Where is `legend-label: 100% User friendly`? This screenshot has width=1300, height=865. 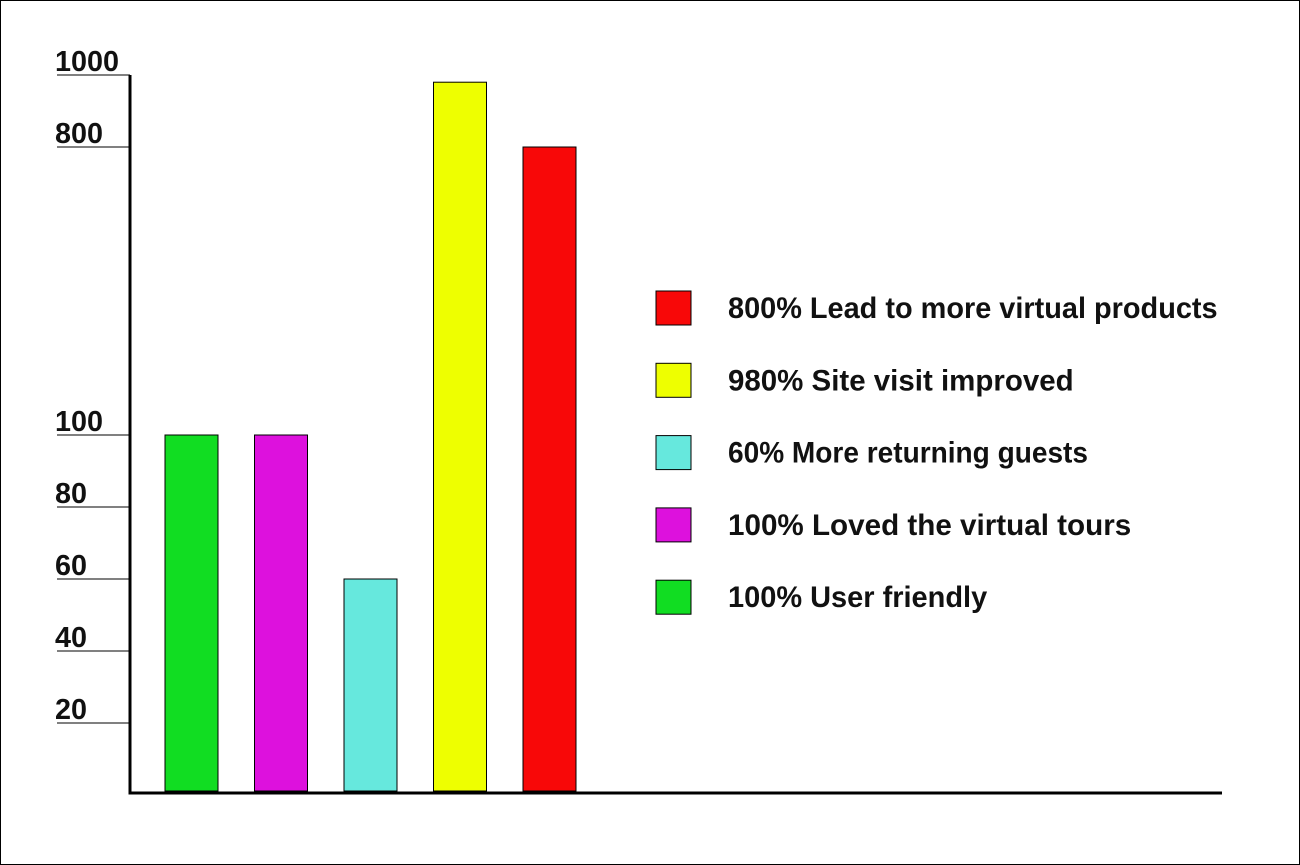 legend-label: 100% User friendly is located at coordinates (857, 597).